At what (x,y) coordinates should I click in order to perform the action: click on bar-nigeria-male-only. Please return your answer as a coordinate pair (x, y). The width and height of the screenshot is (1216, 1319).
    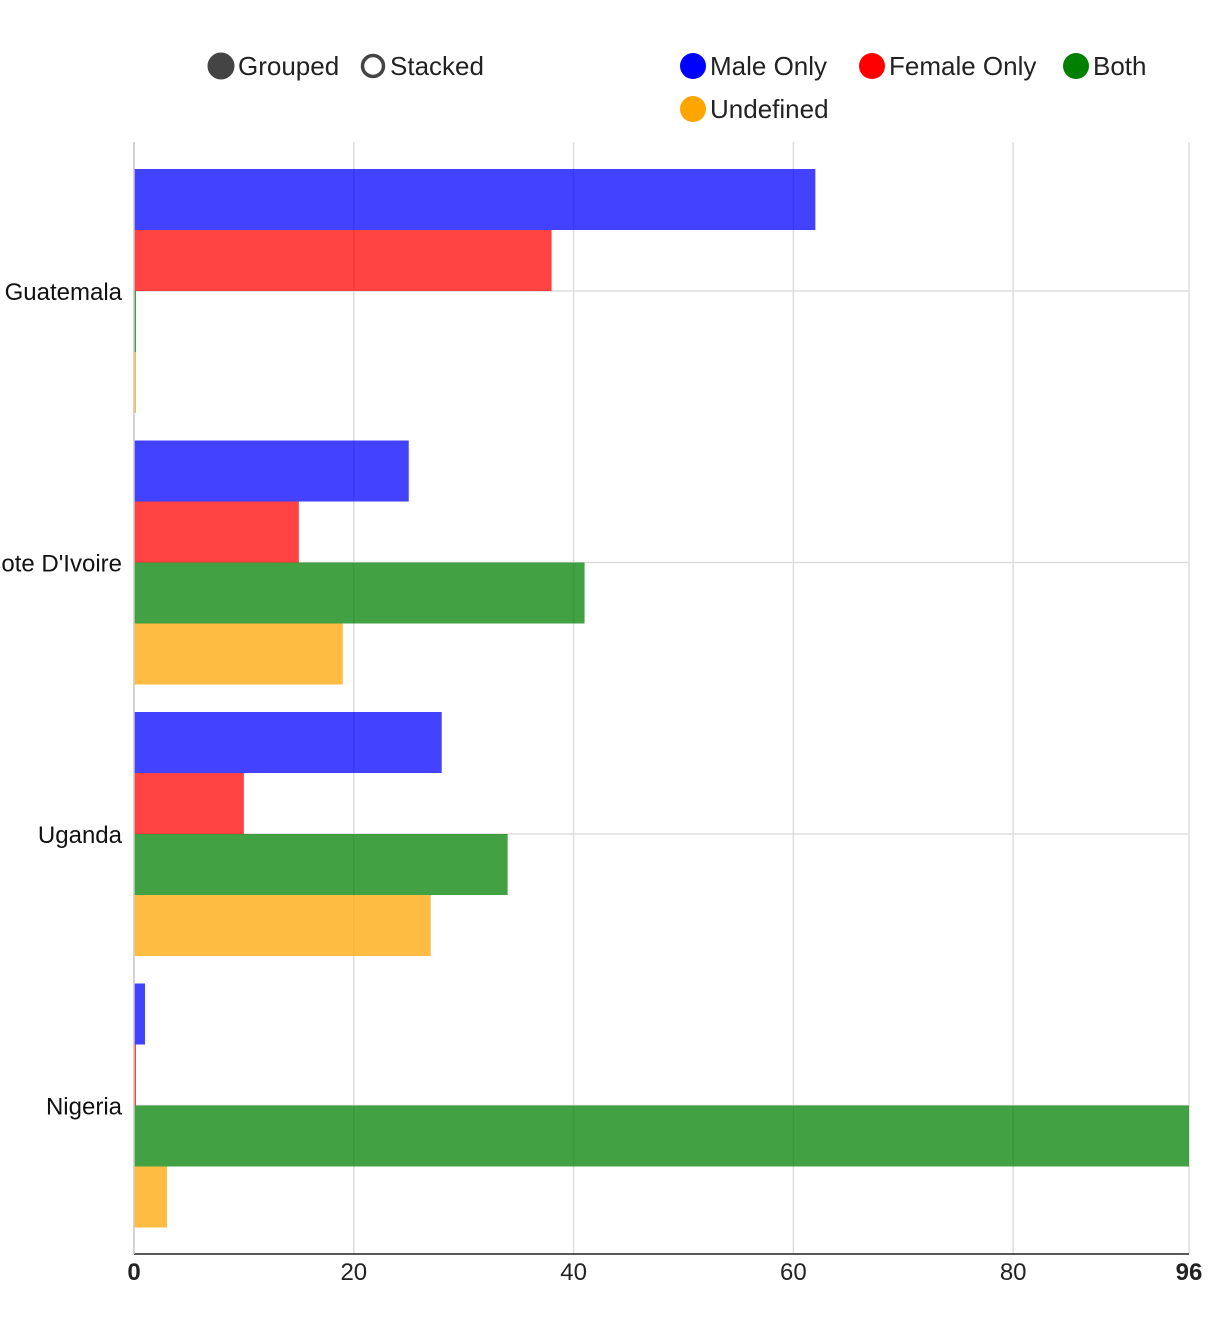
    Looking at the image, I should click on (139, 1014).